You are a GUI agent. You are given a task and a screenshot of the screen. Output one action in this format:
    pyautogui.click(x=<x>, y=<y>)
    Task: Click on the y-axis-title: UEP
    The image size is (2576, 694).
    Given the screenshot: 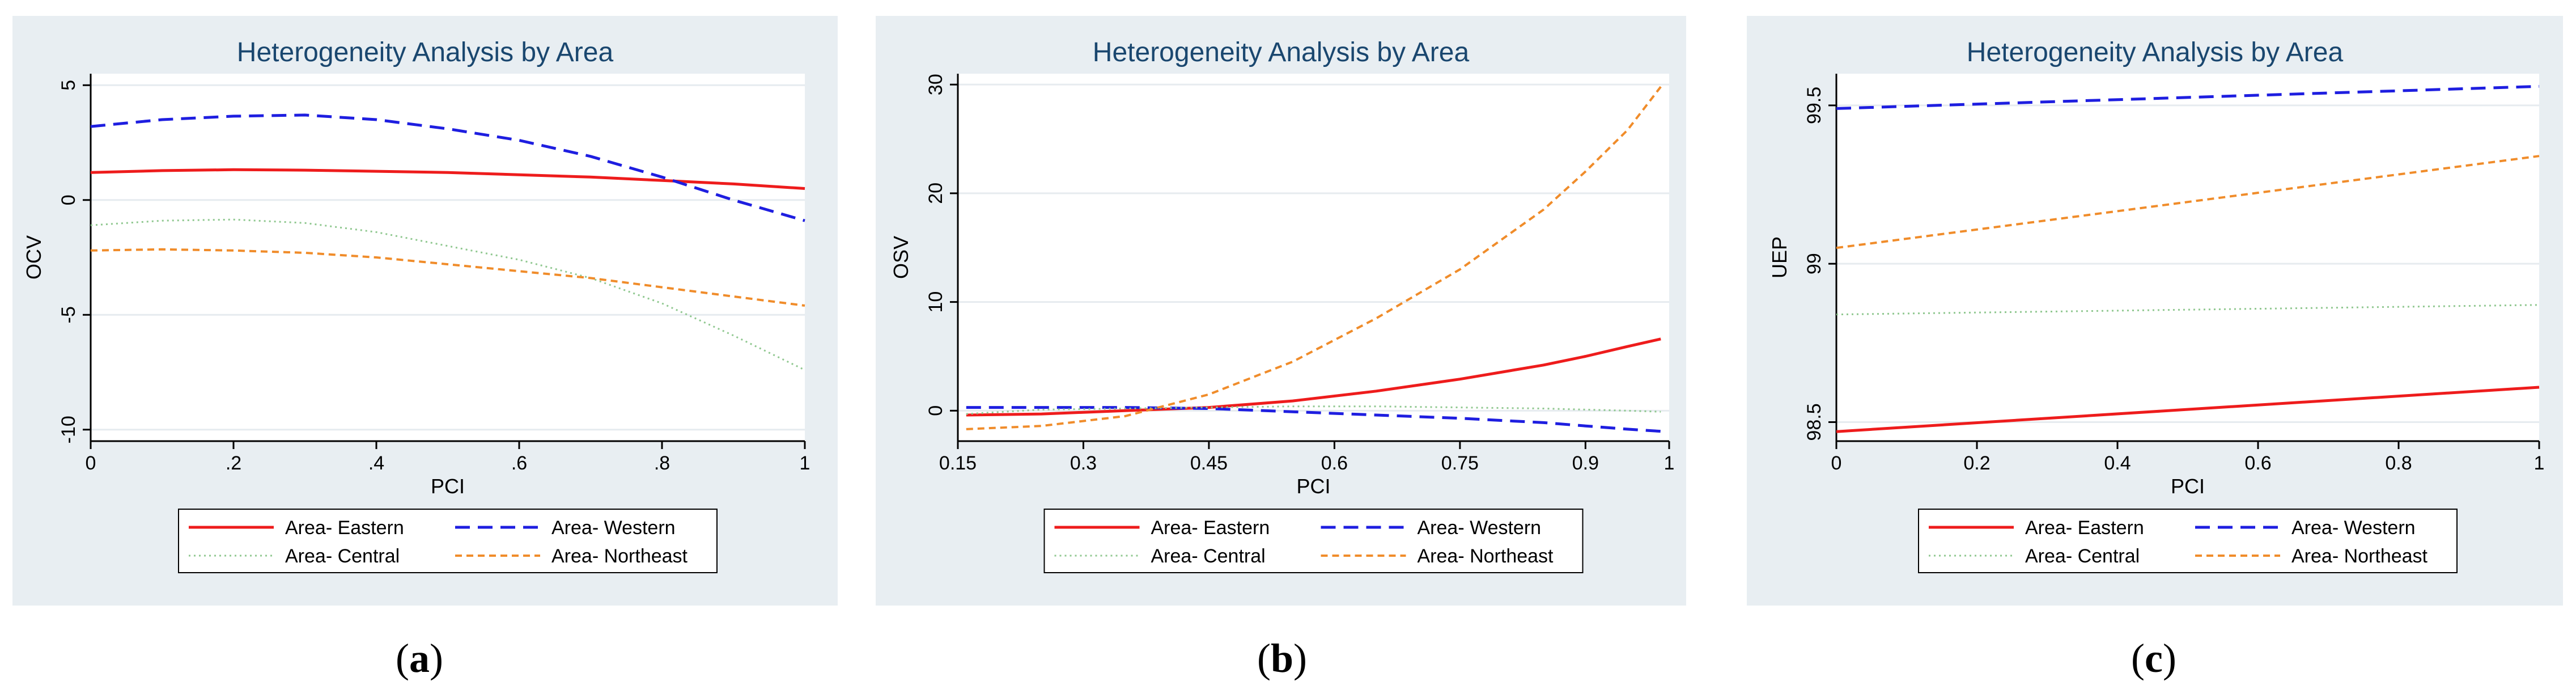 What is the action you would take?
    pyautogui.click(x=1779, y=257)
    